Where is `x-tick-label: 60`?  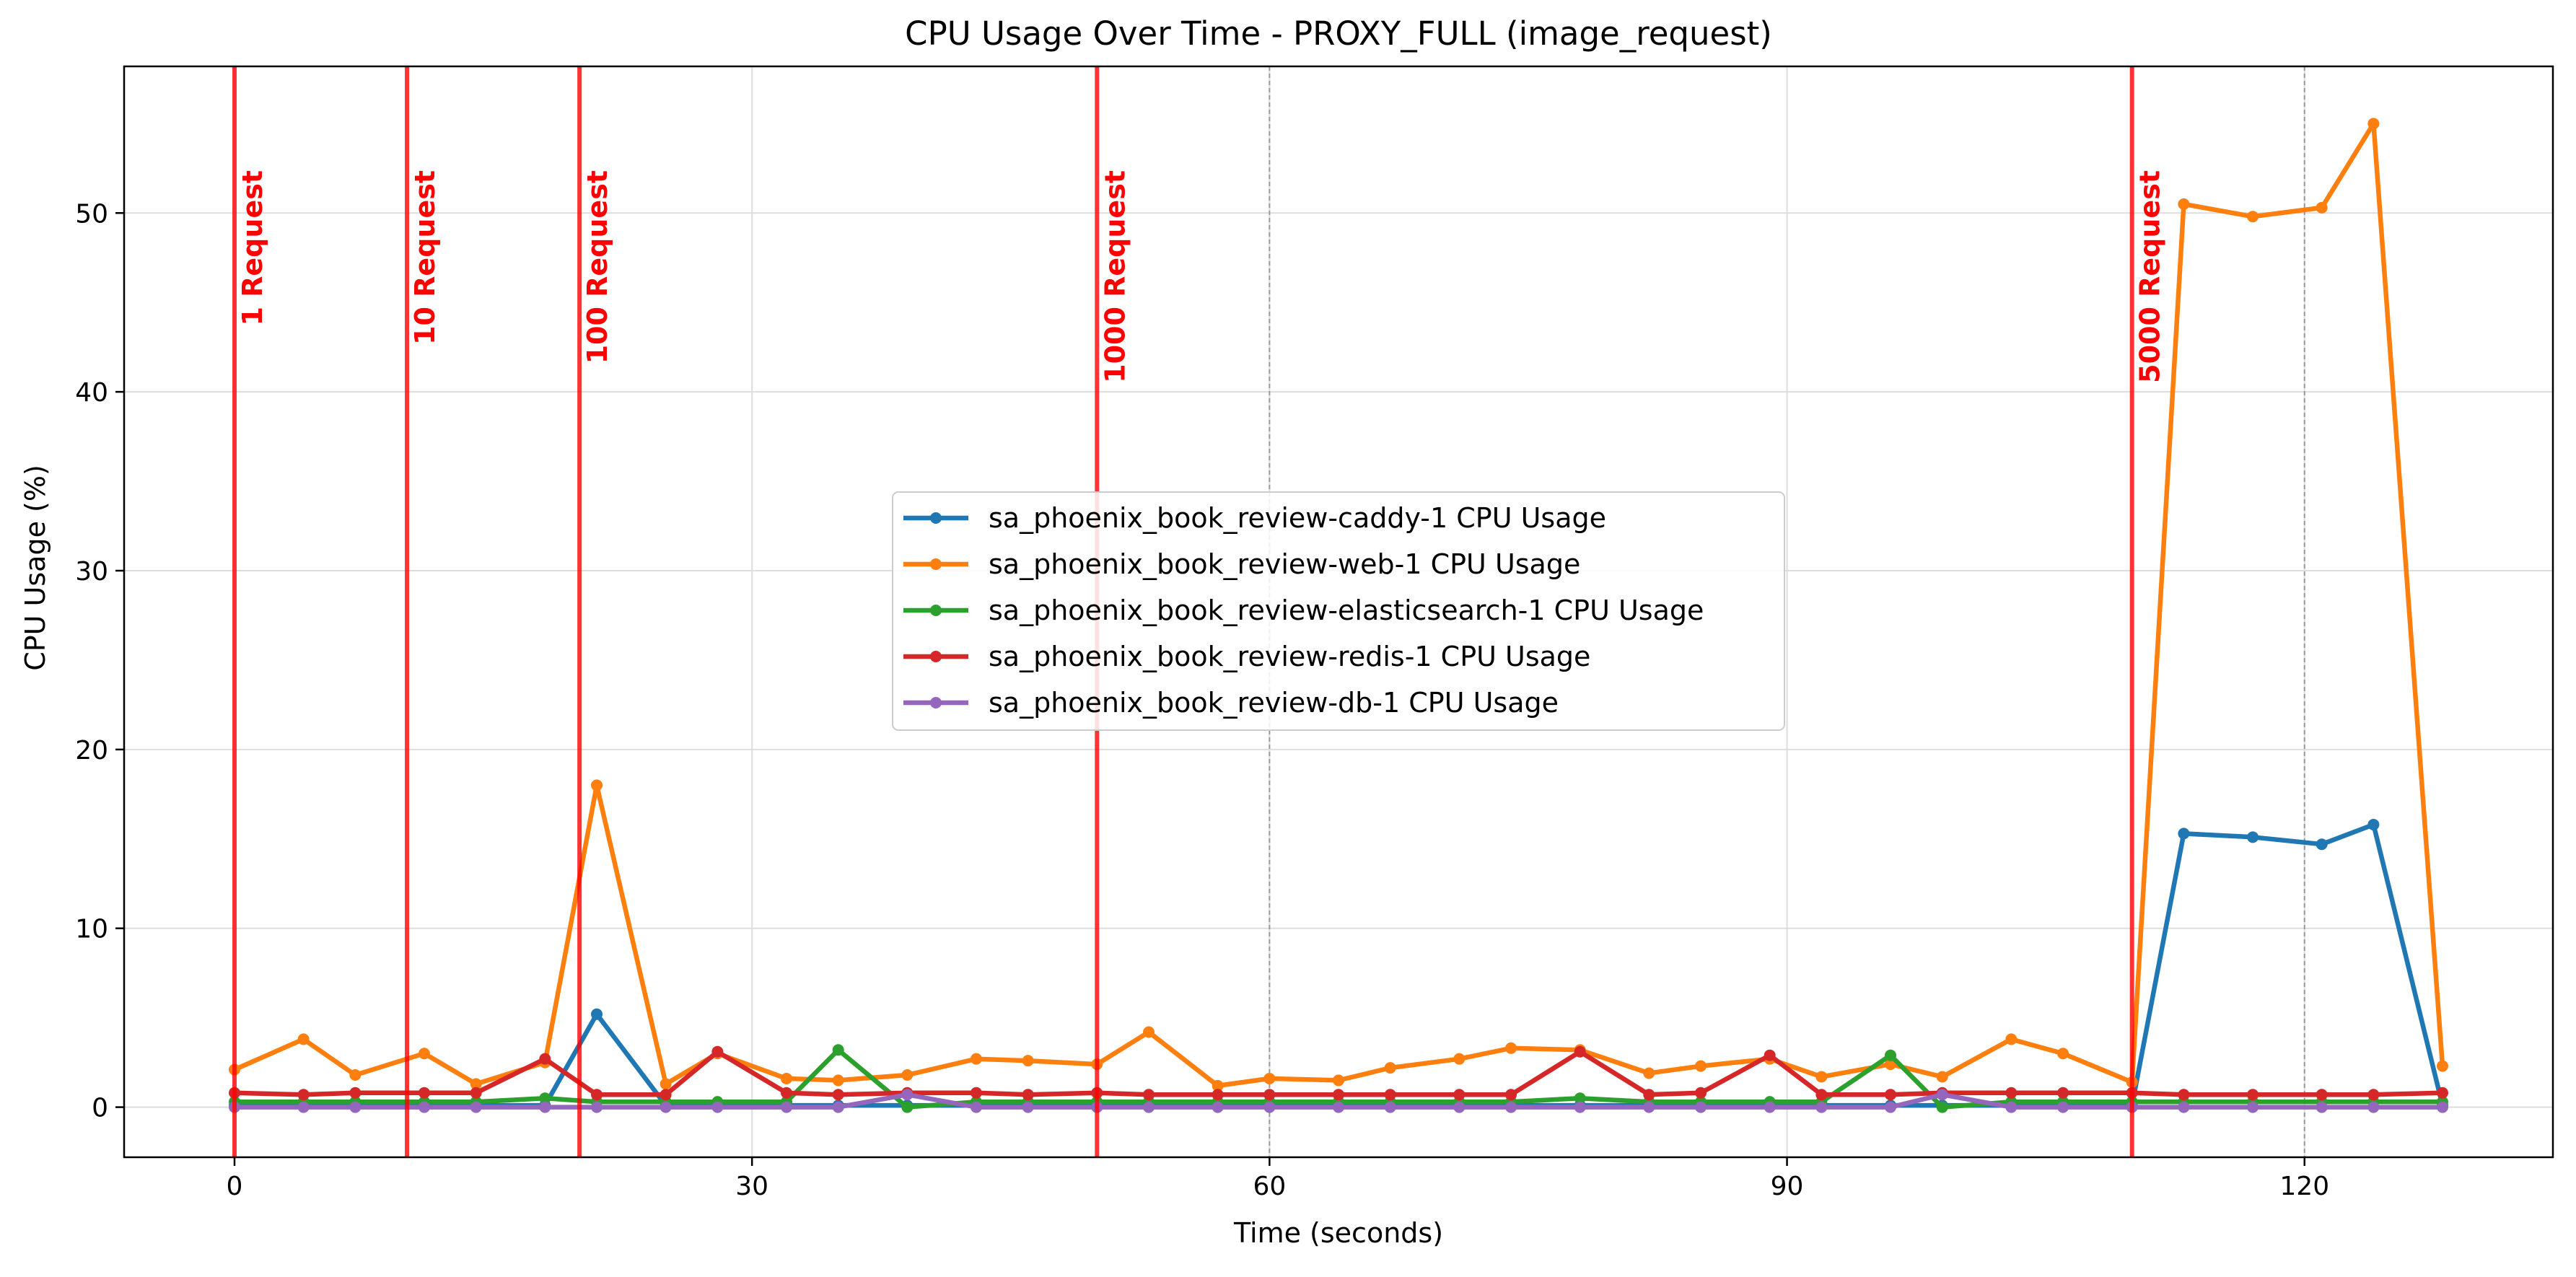
x-tick-label: 60 is located at coordinates (1269, 1187).